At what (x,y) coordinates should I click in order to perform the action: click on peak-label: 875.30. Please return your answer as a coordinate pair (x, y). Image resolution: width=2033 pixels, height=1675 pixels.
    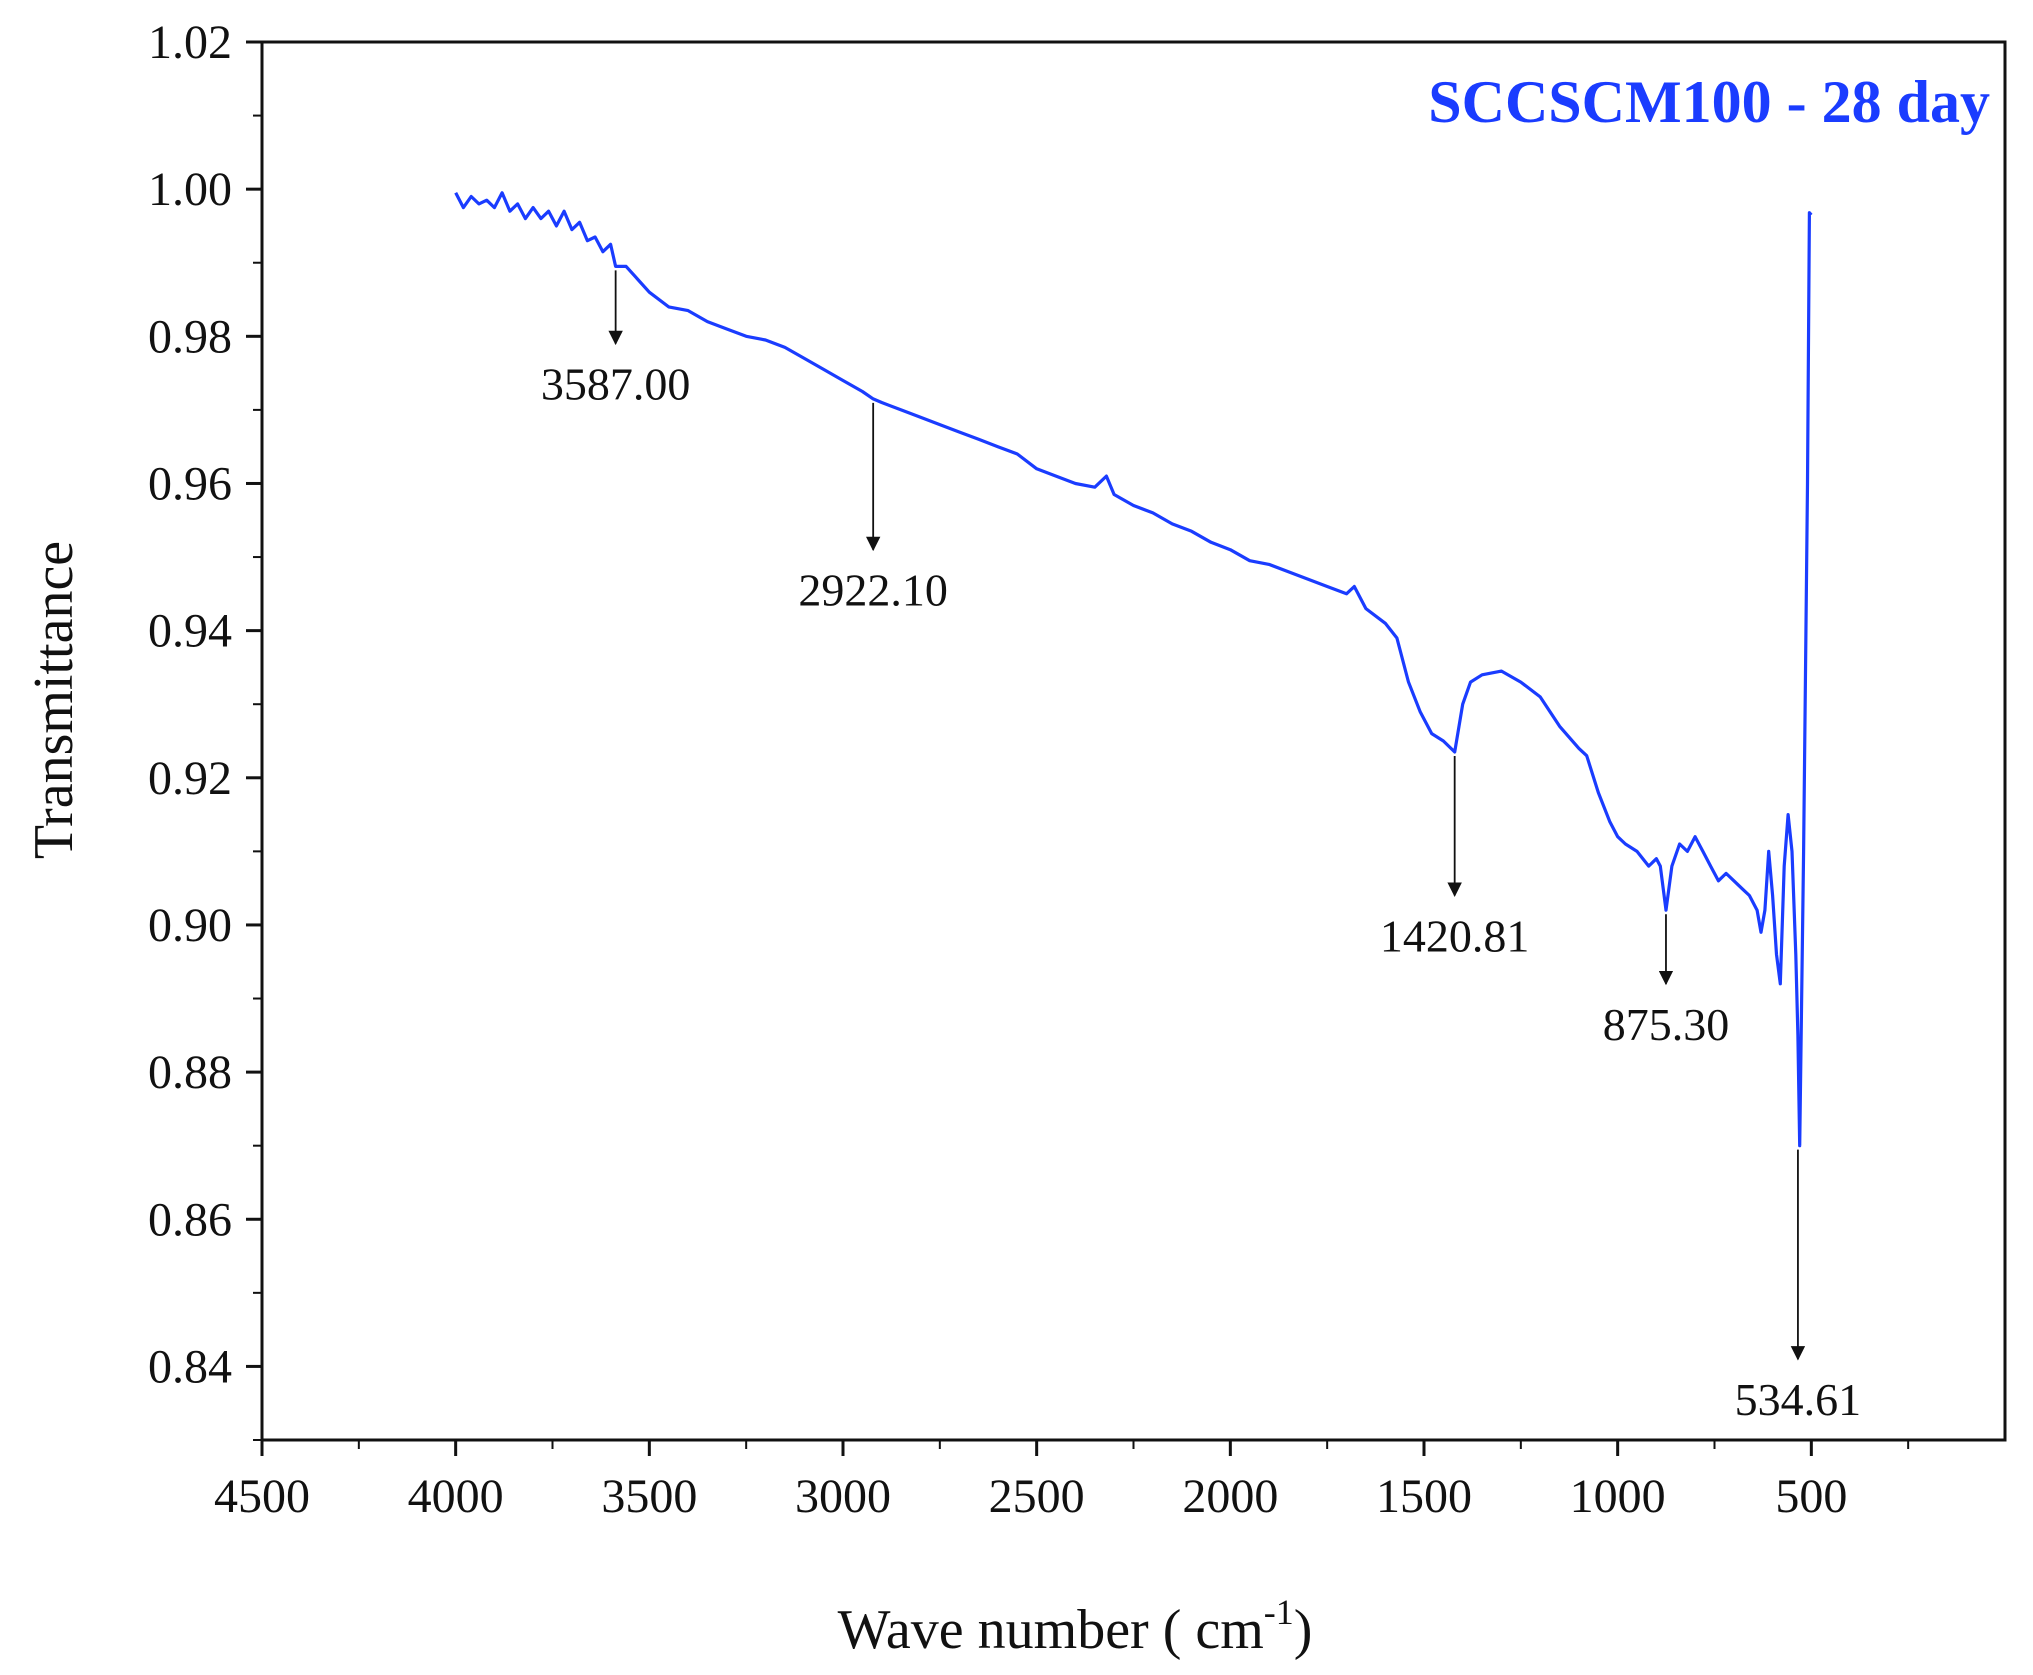
    Looking at the image, I should click on (1666, 1024).